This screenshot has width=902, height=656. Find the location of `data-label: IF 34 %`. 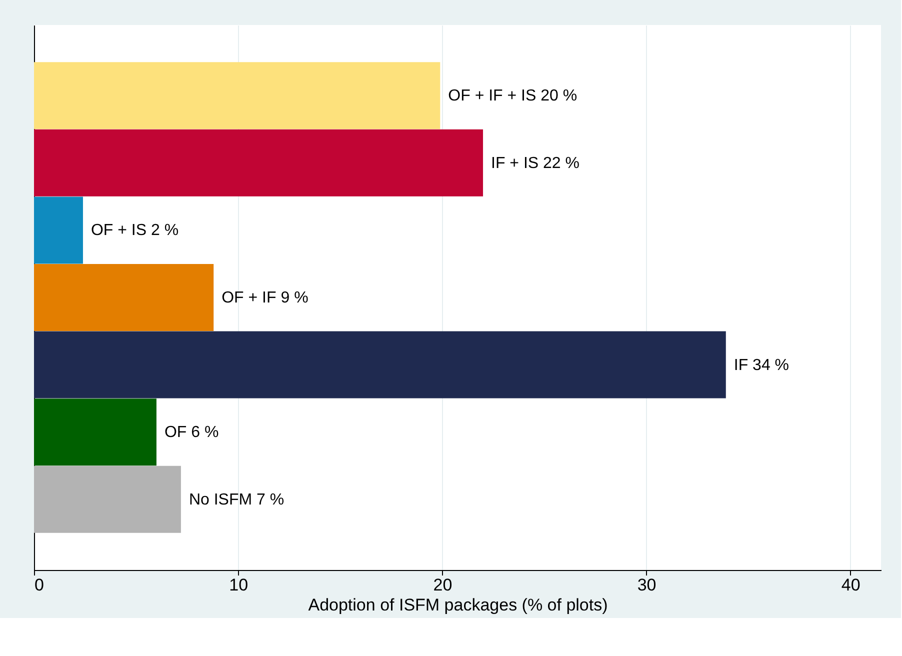

data-label: IF 34 % is located at coordinates (762, 365).